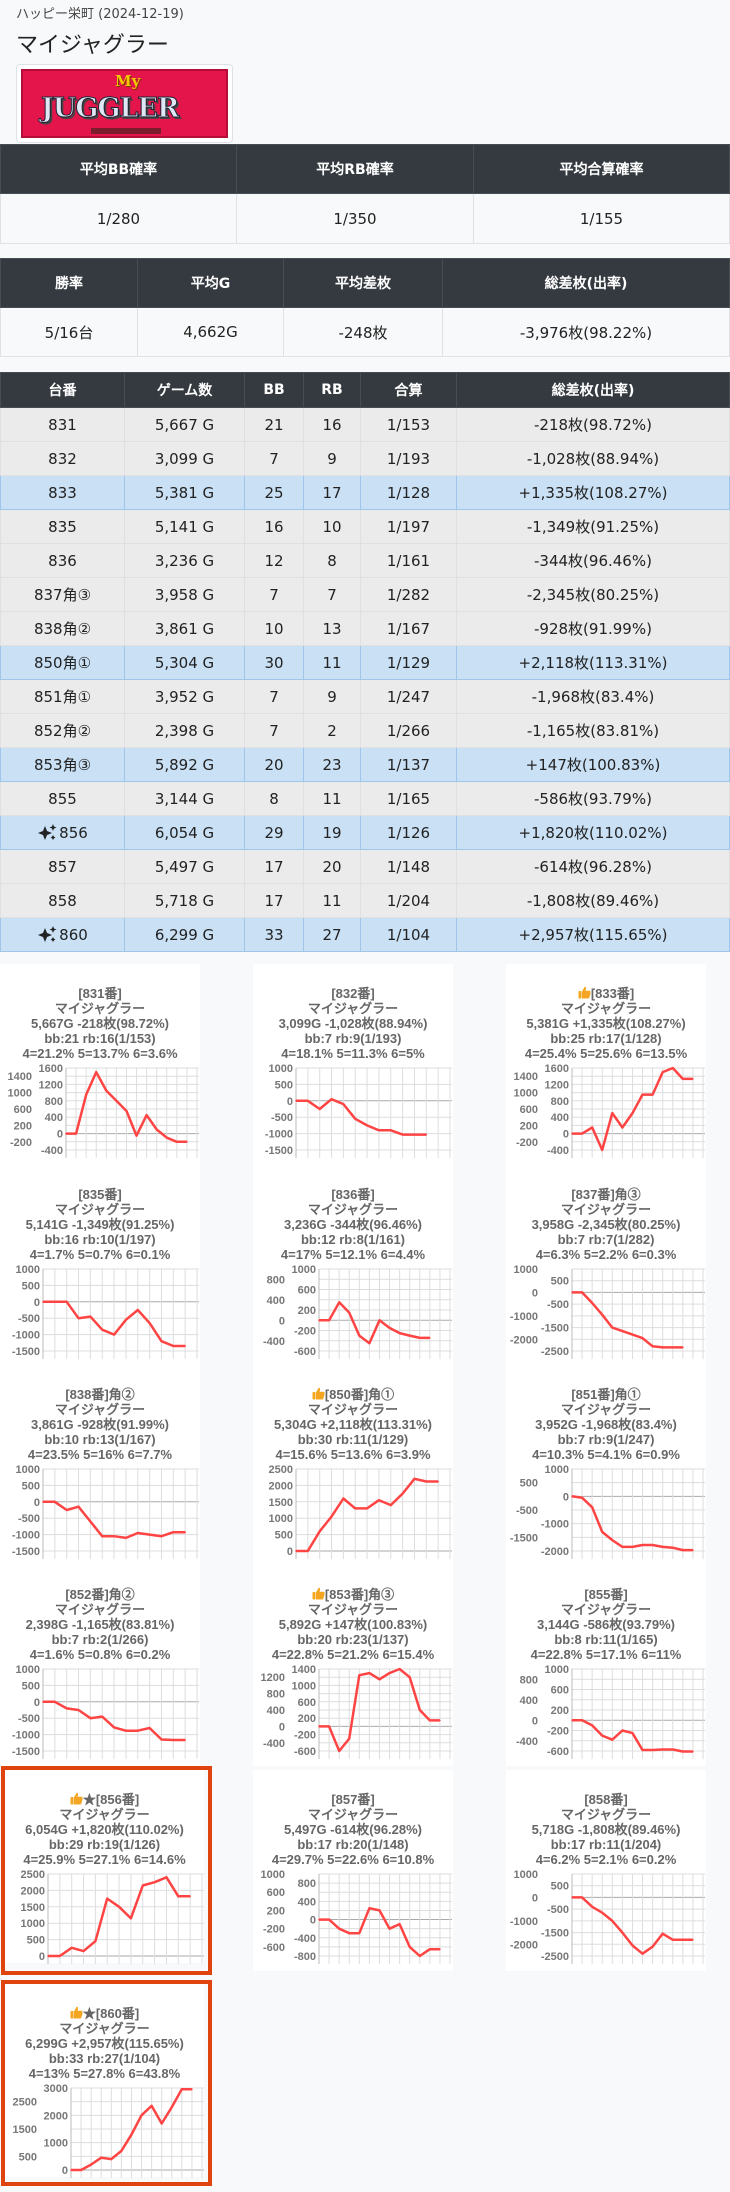  I want to click on cell-rb: 17, so click(332, 492).